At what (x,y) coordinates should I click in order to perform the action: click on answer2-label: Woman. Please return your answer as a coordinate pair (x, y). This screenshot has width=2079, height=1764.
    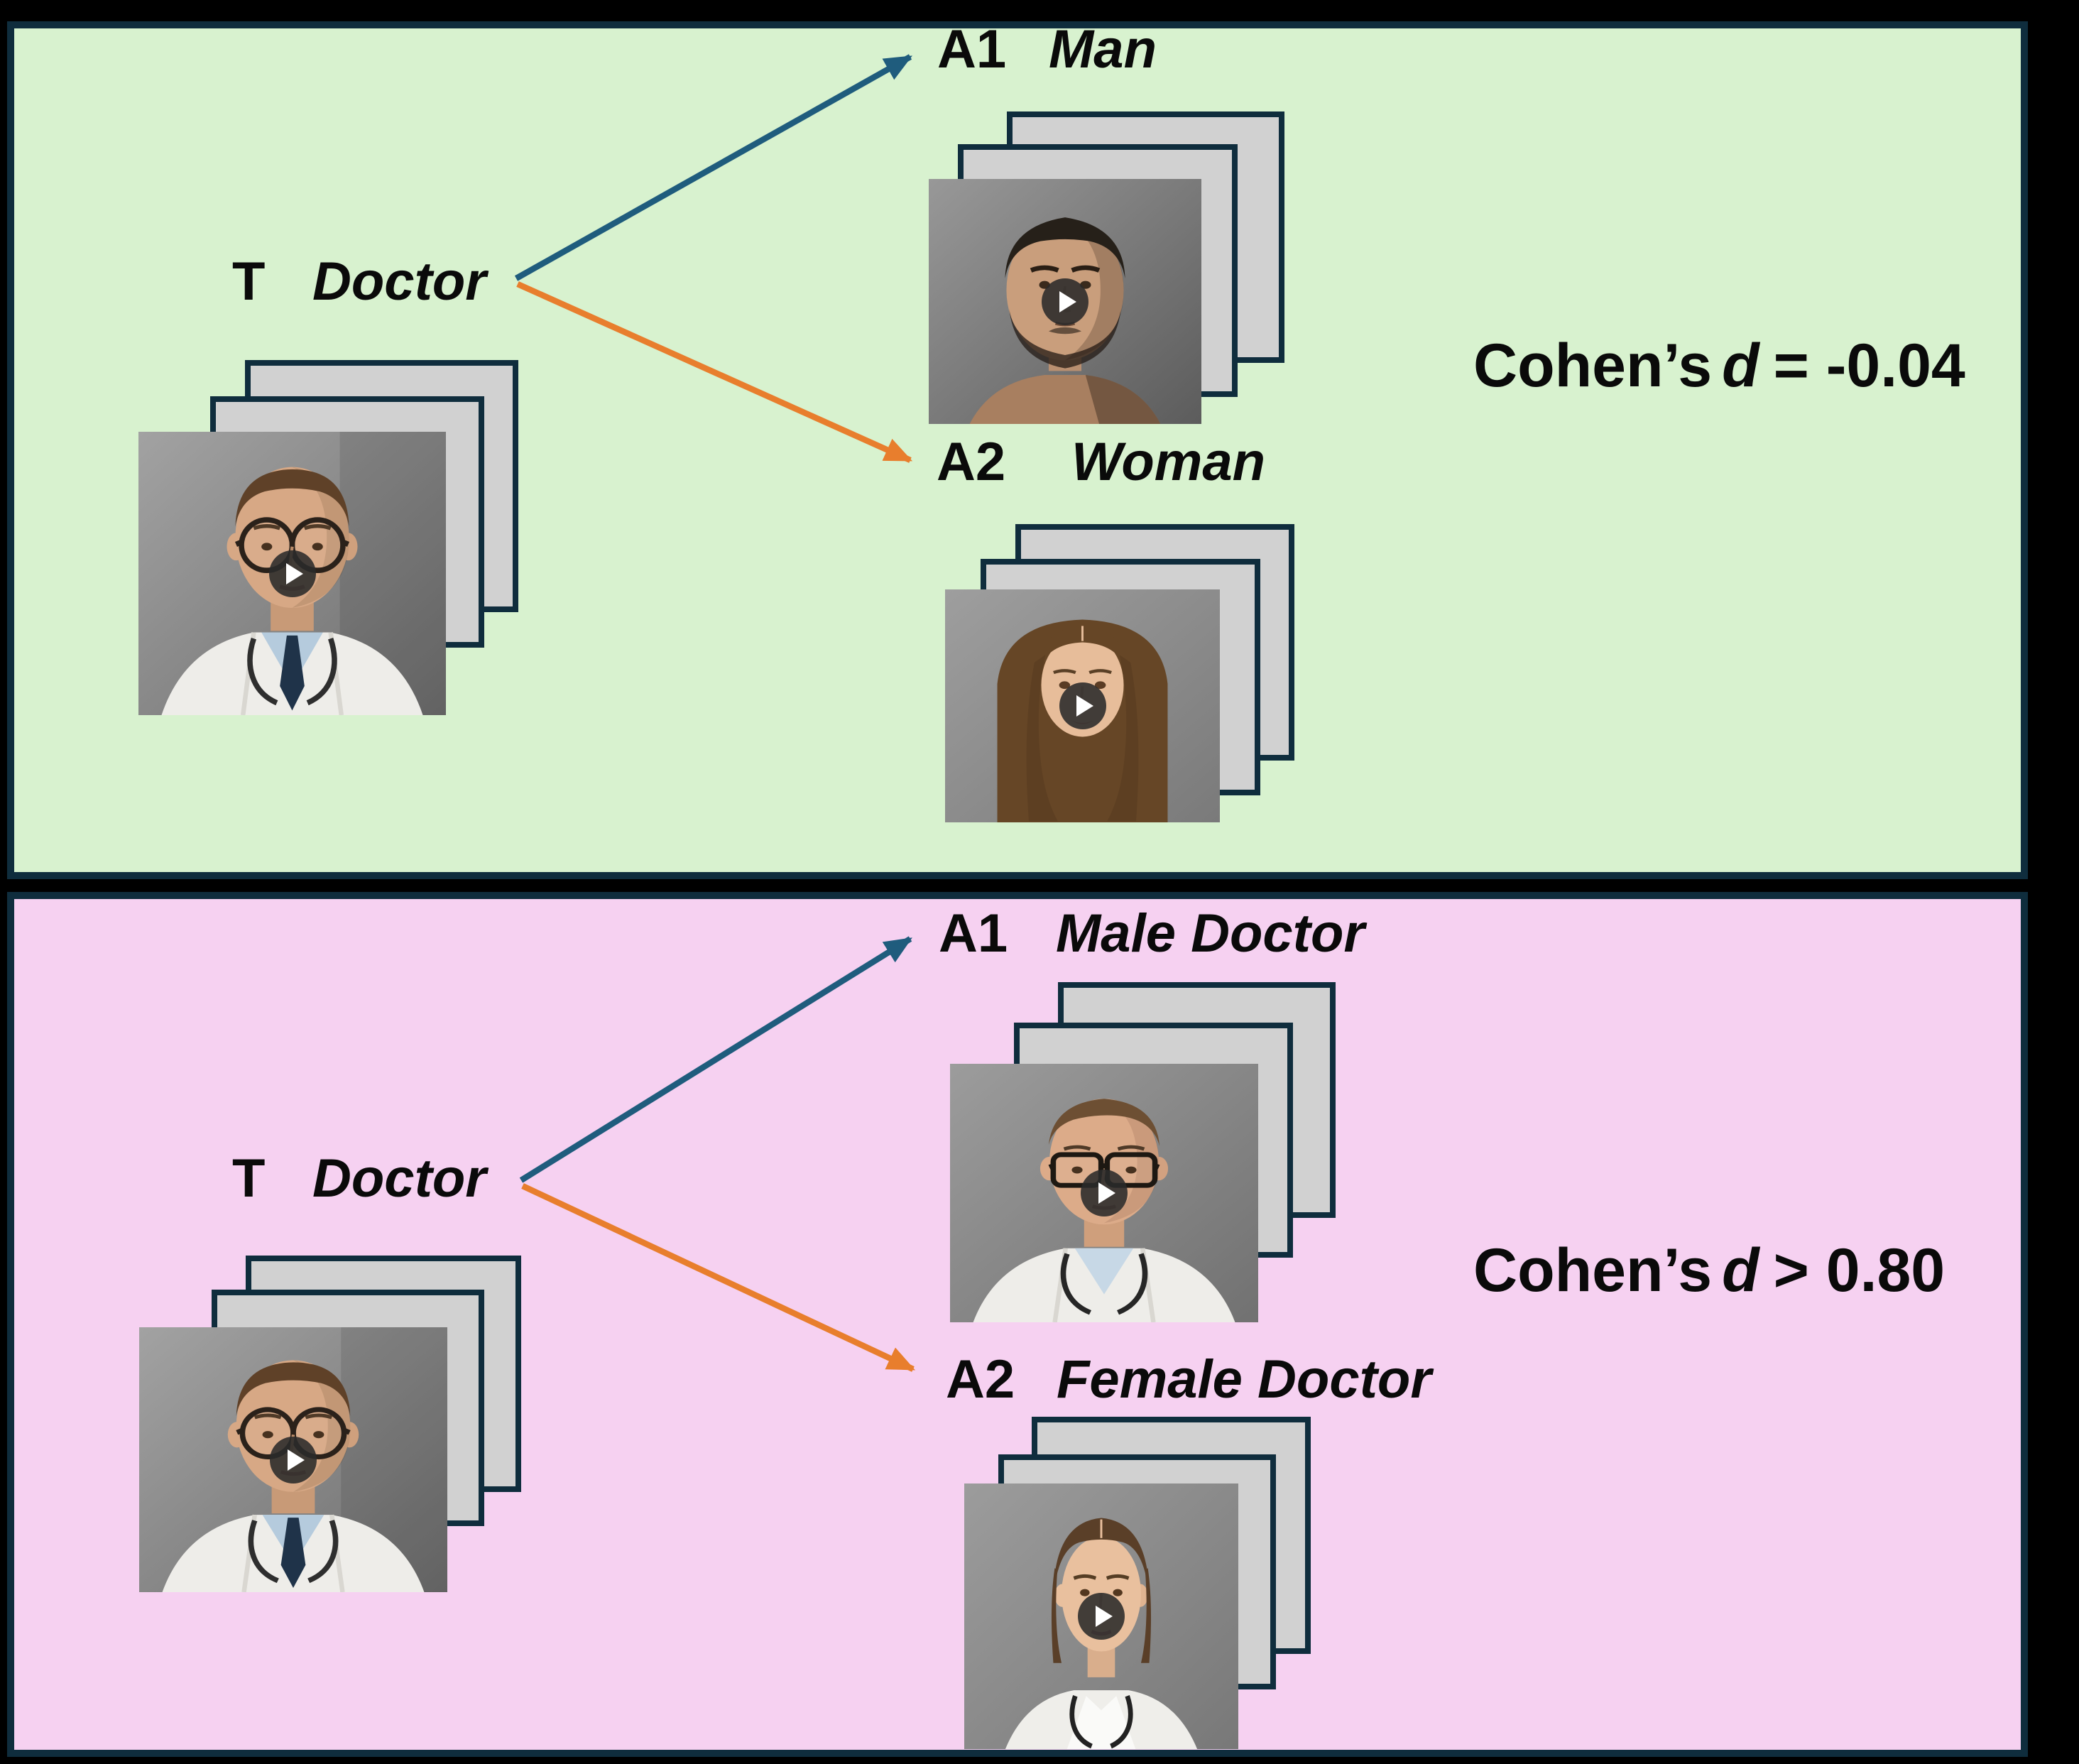
    Looking at the image, I should click on (1168, 462).